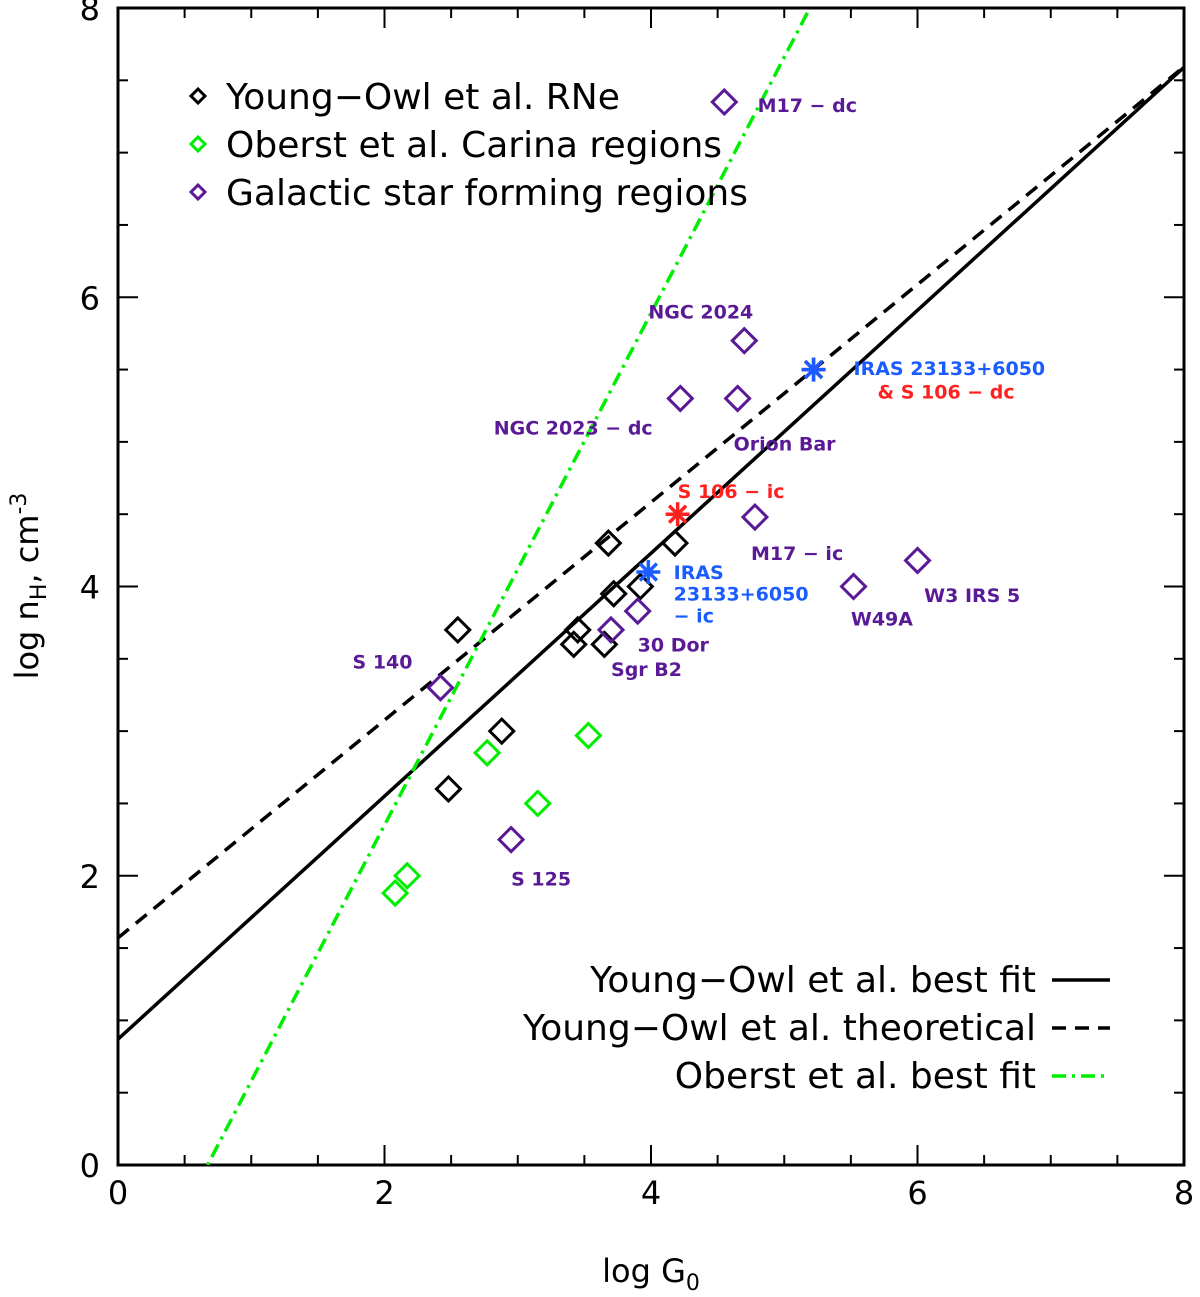 The width and height of the screenshot is (1200, 1297). I want to click on x-tick-label: 2, so click(384, 1193).